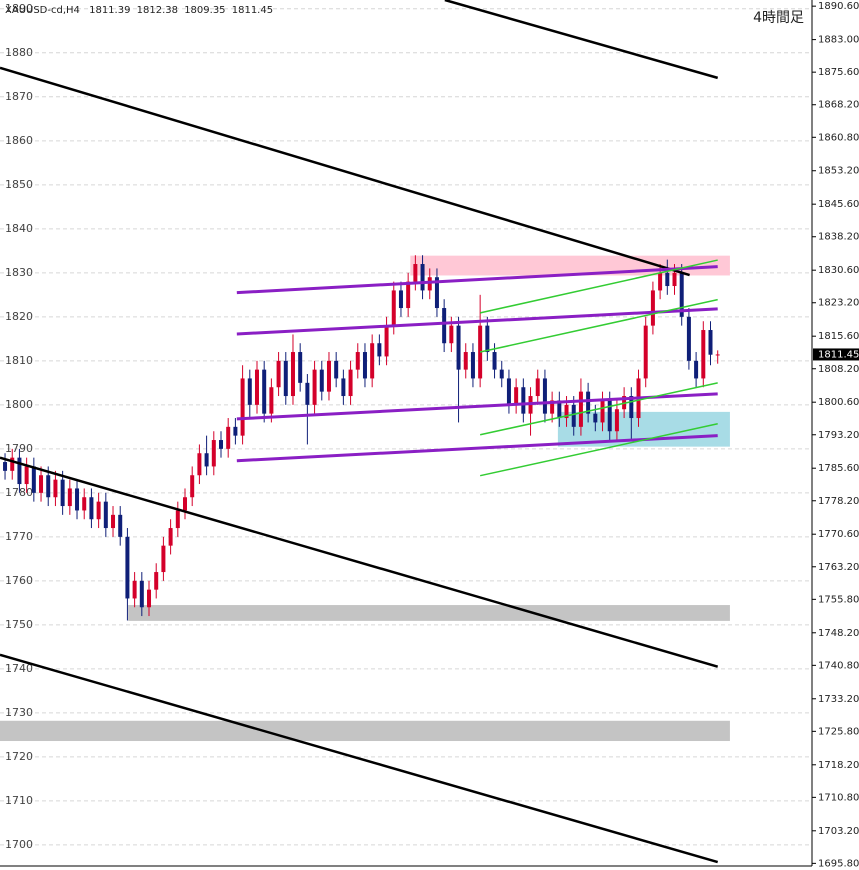 The width and height of the screenshot is (859, 870). What do you see at coordinates (838, 599) in the screenshot?
I see `y2-tick-label: 1755.80` at bounding box center [838, 599].